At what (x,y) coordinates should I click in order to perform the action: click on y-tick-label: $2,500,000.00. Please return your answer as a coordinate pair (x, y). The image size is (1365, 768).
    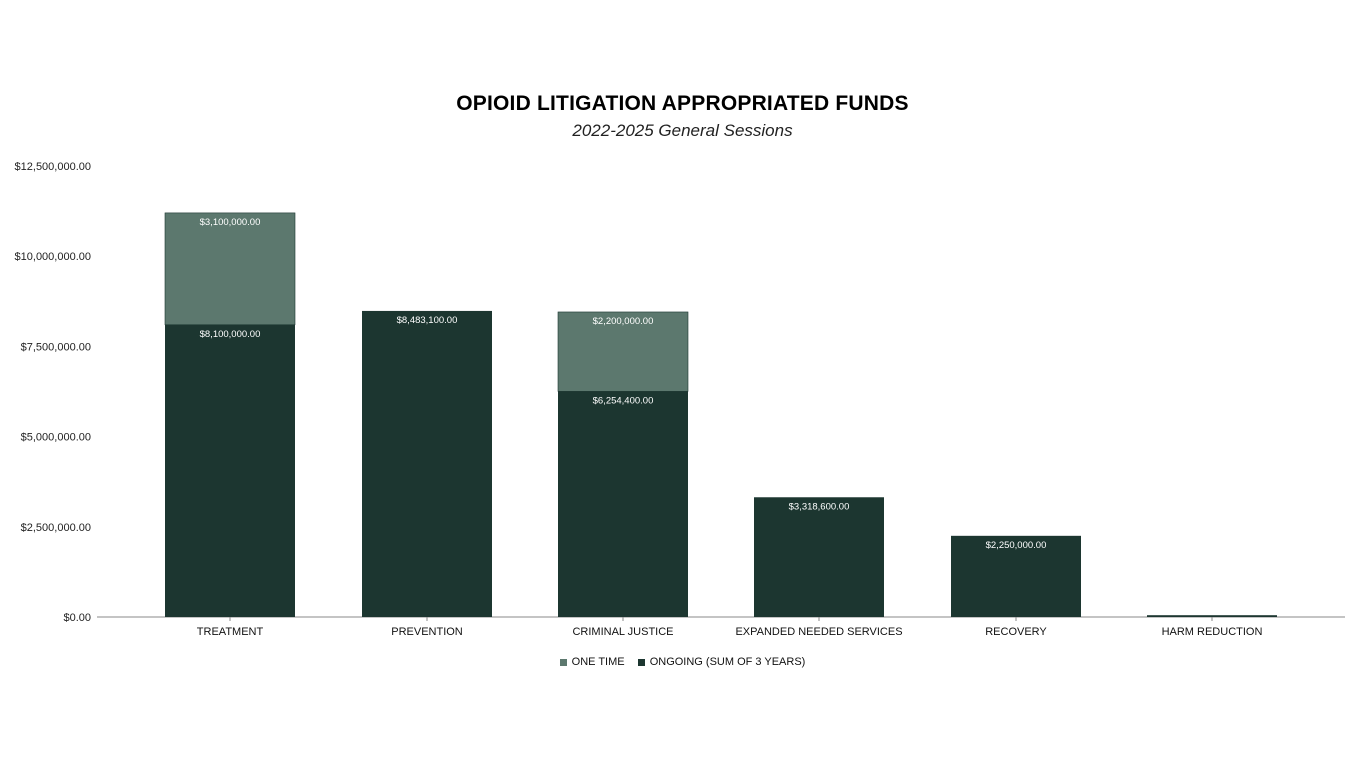
    Looking at the image, I should click on (56, 528).